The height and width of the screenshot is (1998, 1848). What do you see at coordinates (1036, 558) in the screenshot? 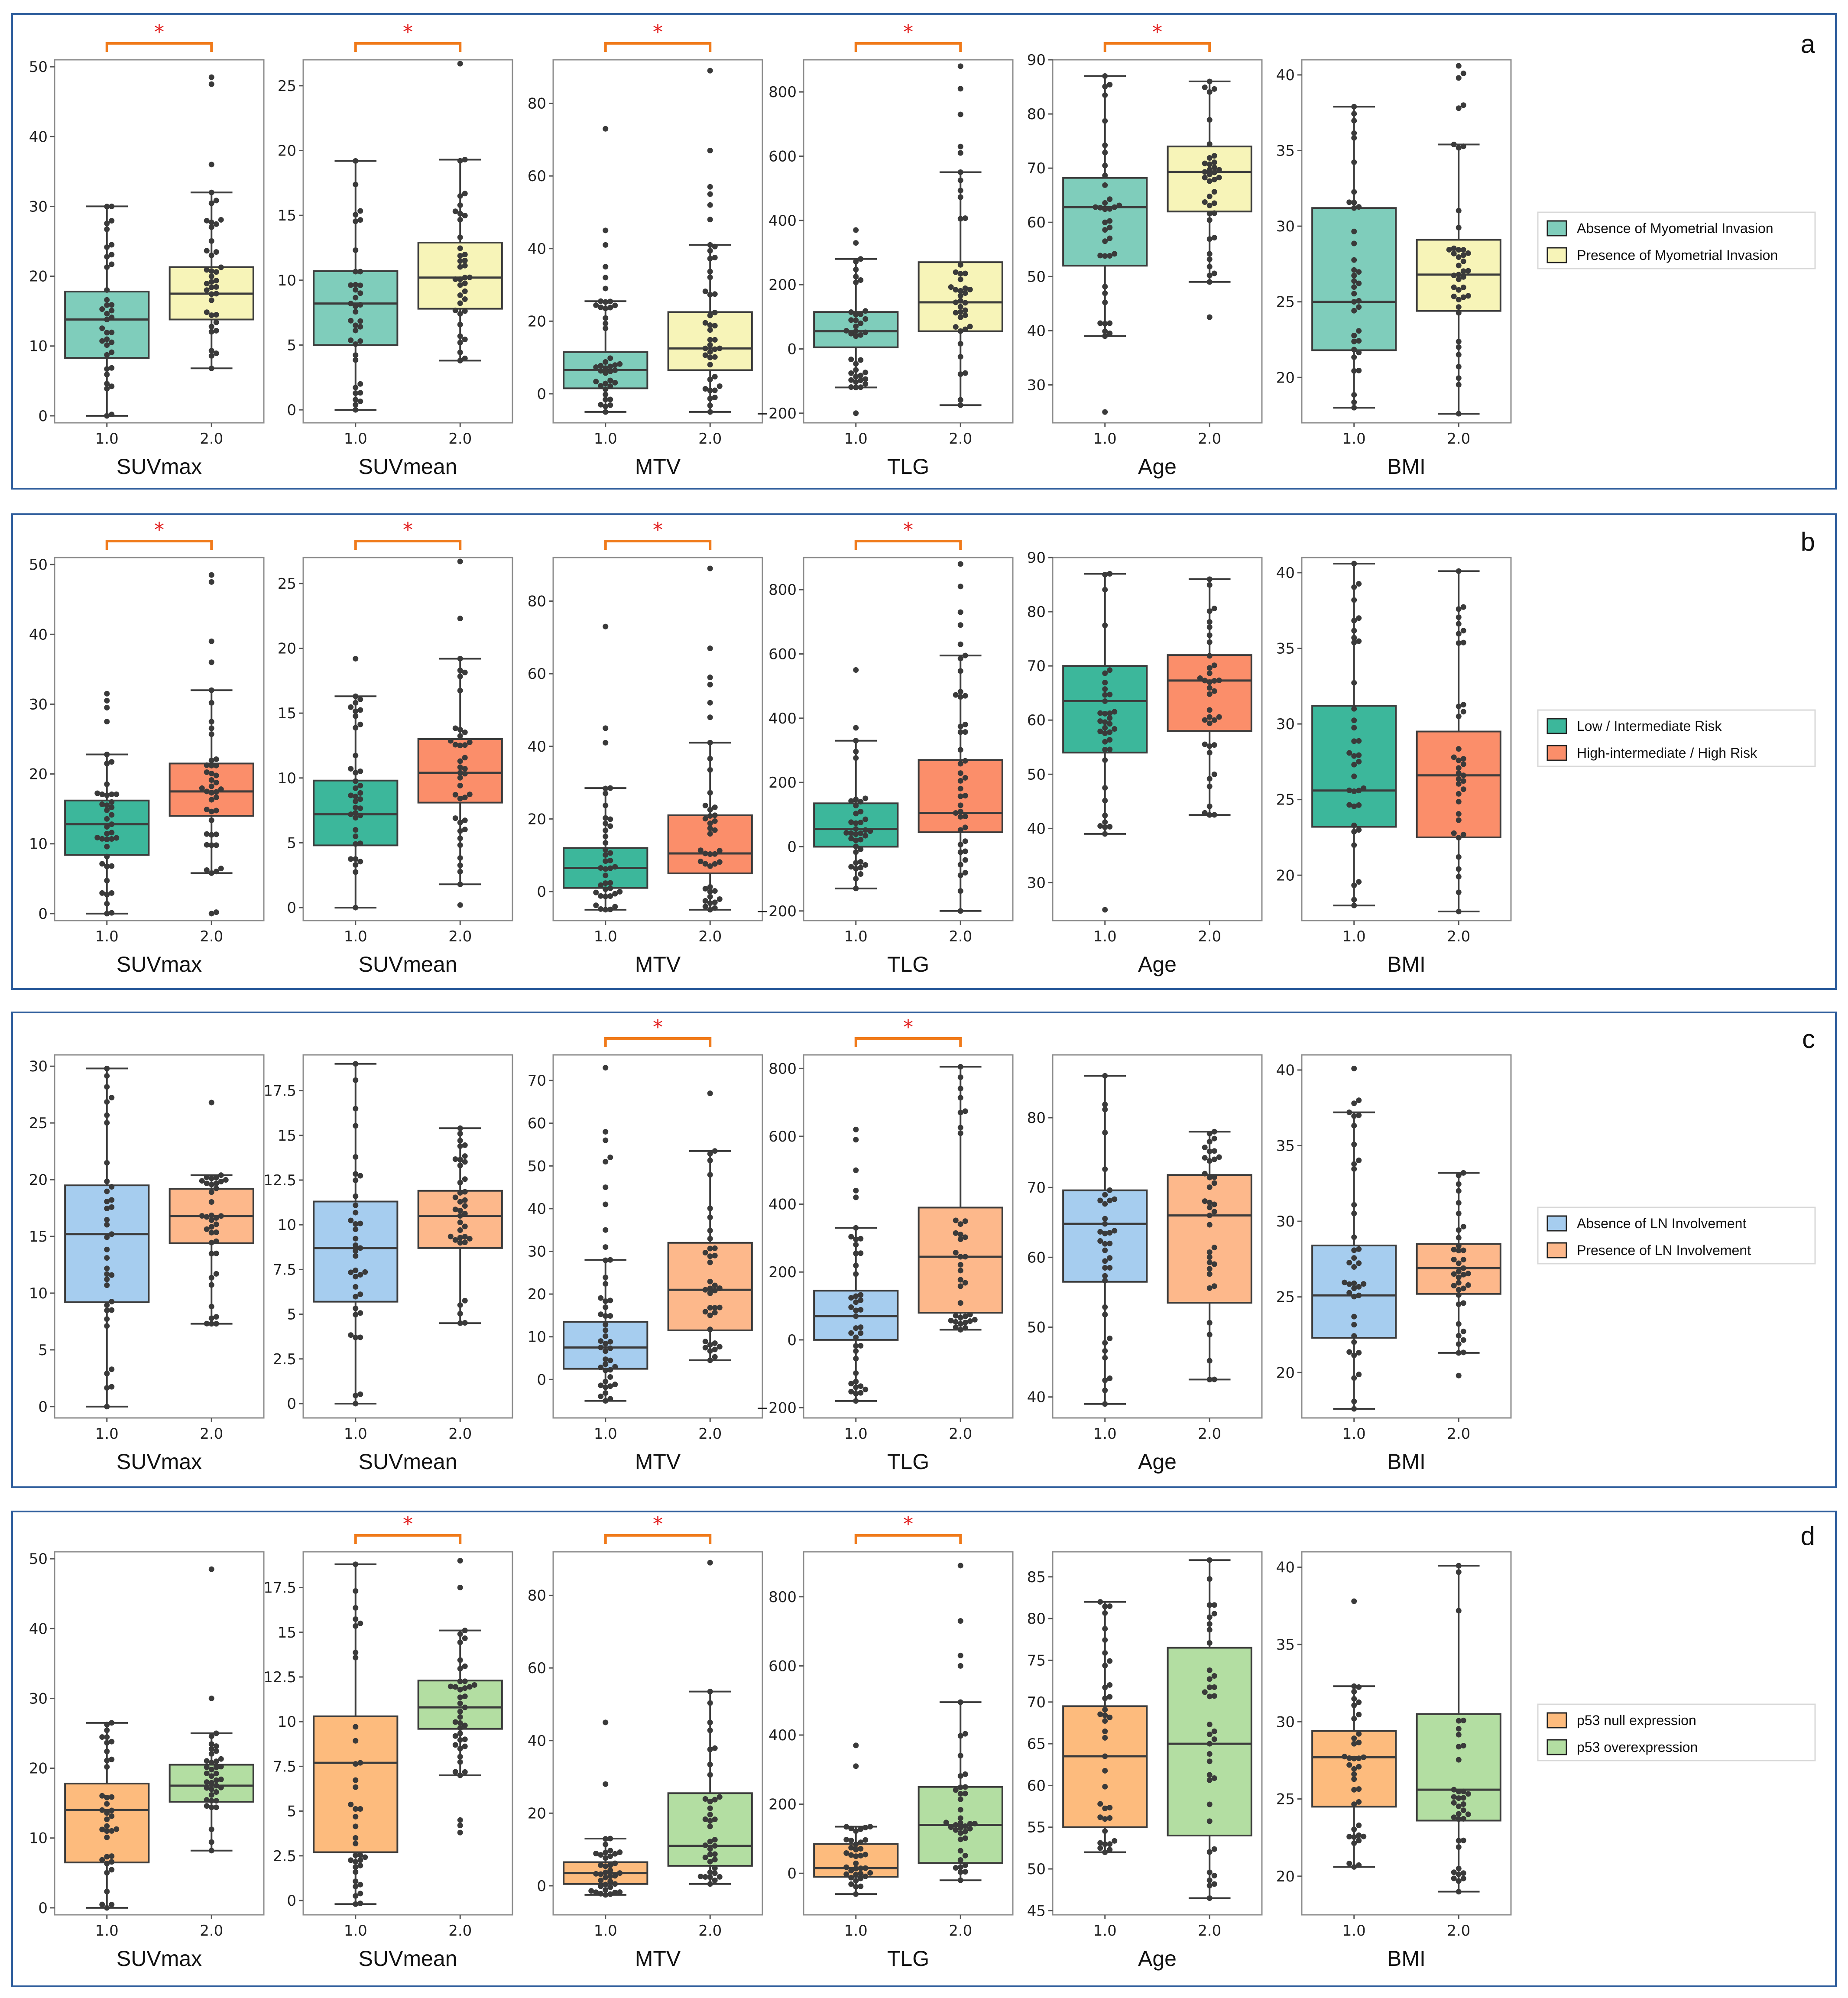
I see `row-b-age-ytick-label: 90` at bounding box center [1036, 558].